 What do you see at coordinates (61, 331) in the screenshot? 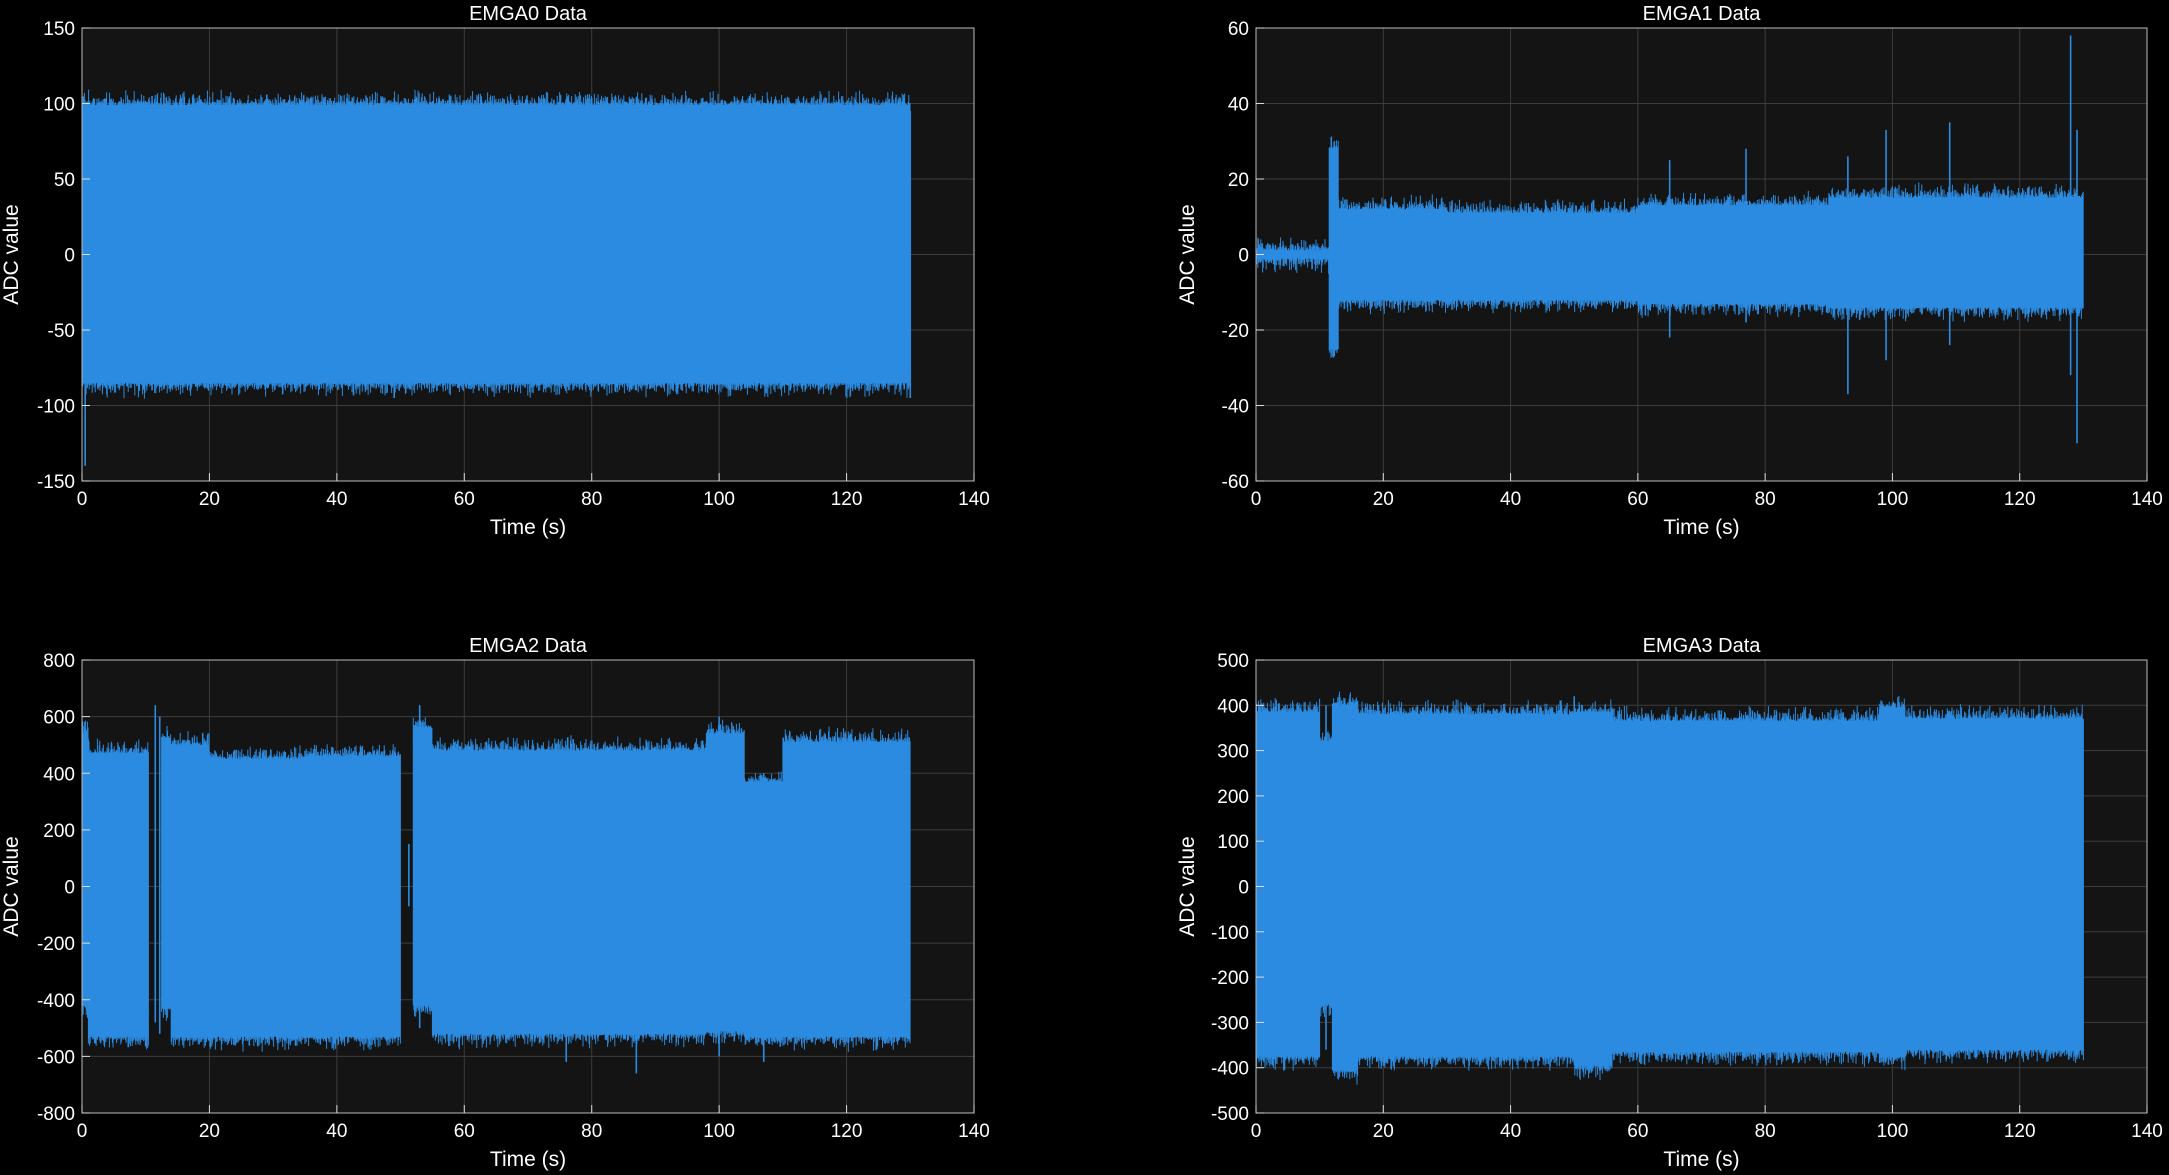
I see `y-tick-label: -50` at bounding box center [61, 331].